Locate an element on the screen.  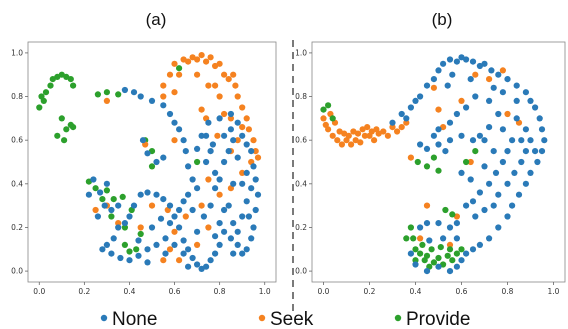
legend-label-seek: Seek is located at coordinates (292, 319).